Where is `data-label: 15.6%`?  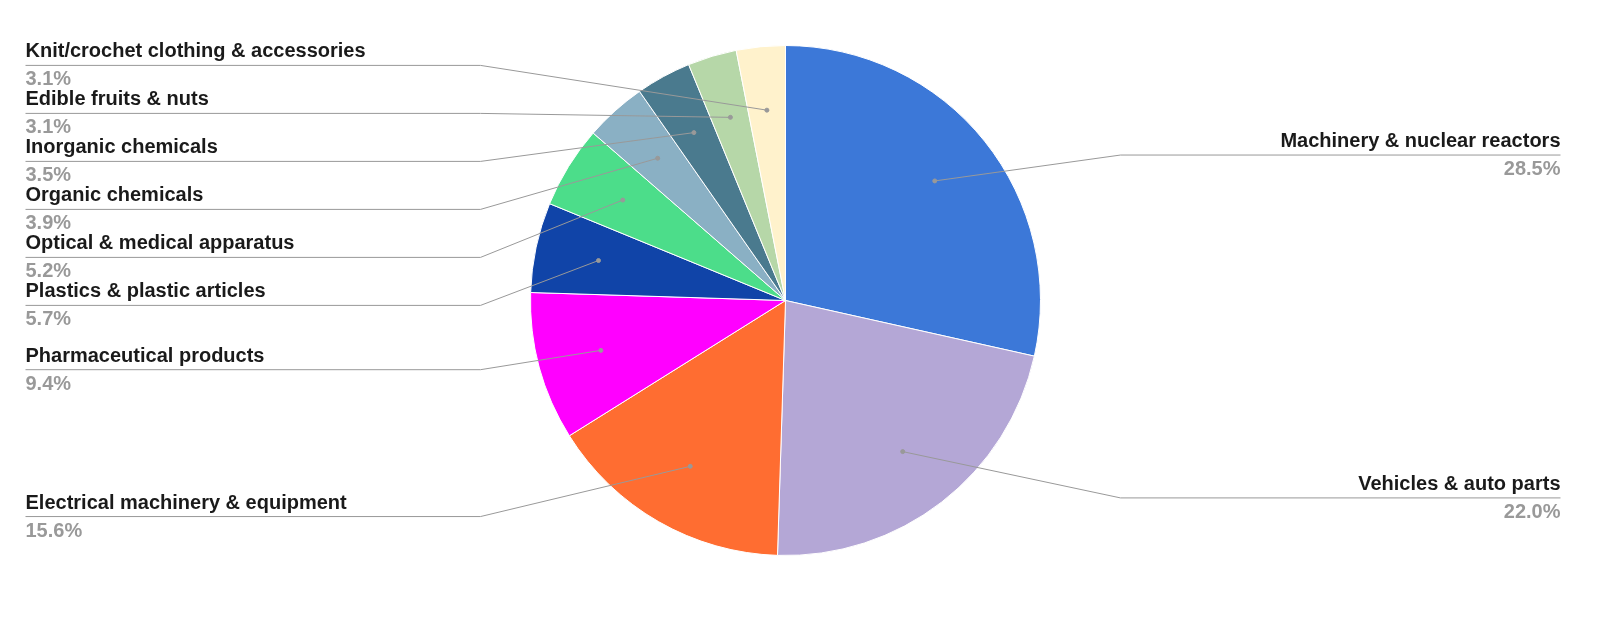 data-label: 15.6% is located at coordinates (54, 529).